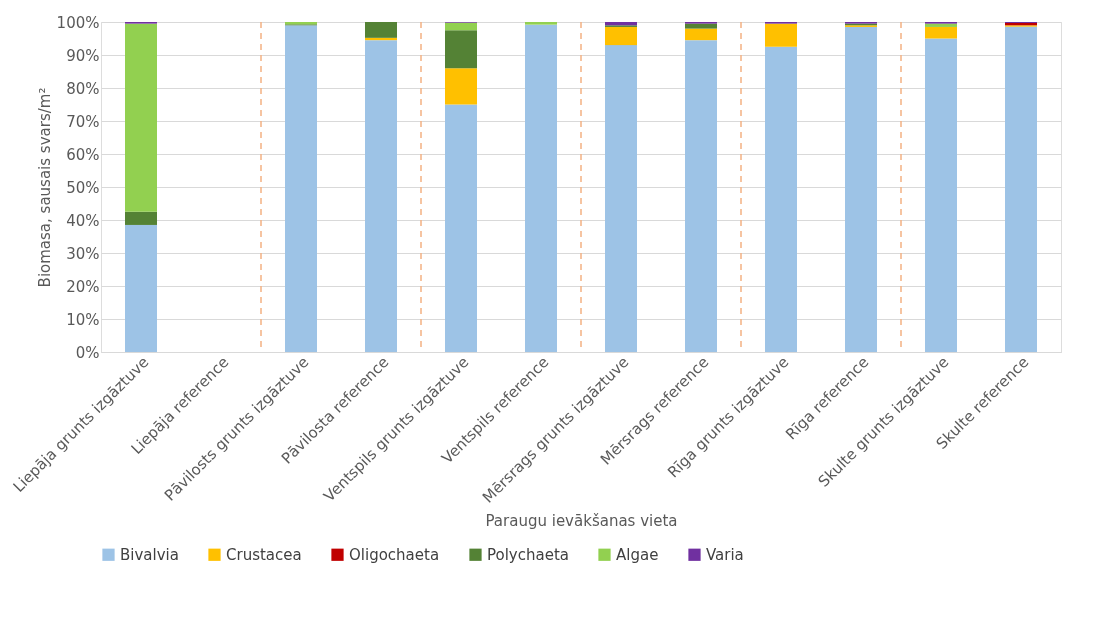 The width and height of the screenshot is (1094, 640). Describe the element at coordinates (83, 187) in the screenshot. I see `y-tick-label: 50%` at that location.